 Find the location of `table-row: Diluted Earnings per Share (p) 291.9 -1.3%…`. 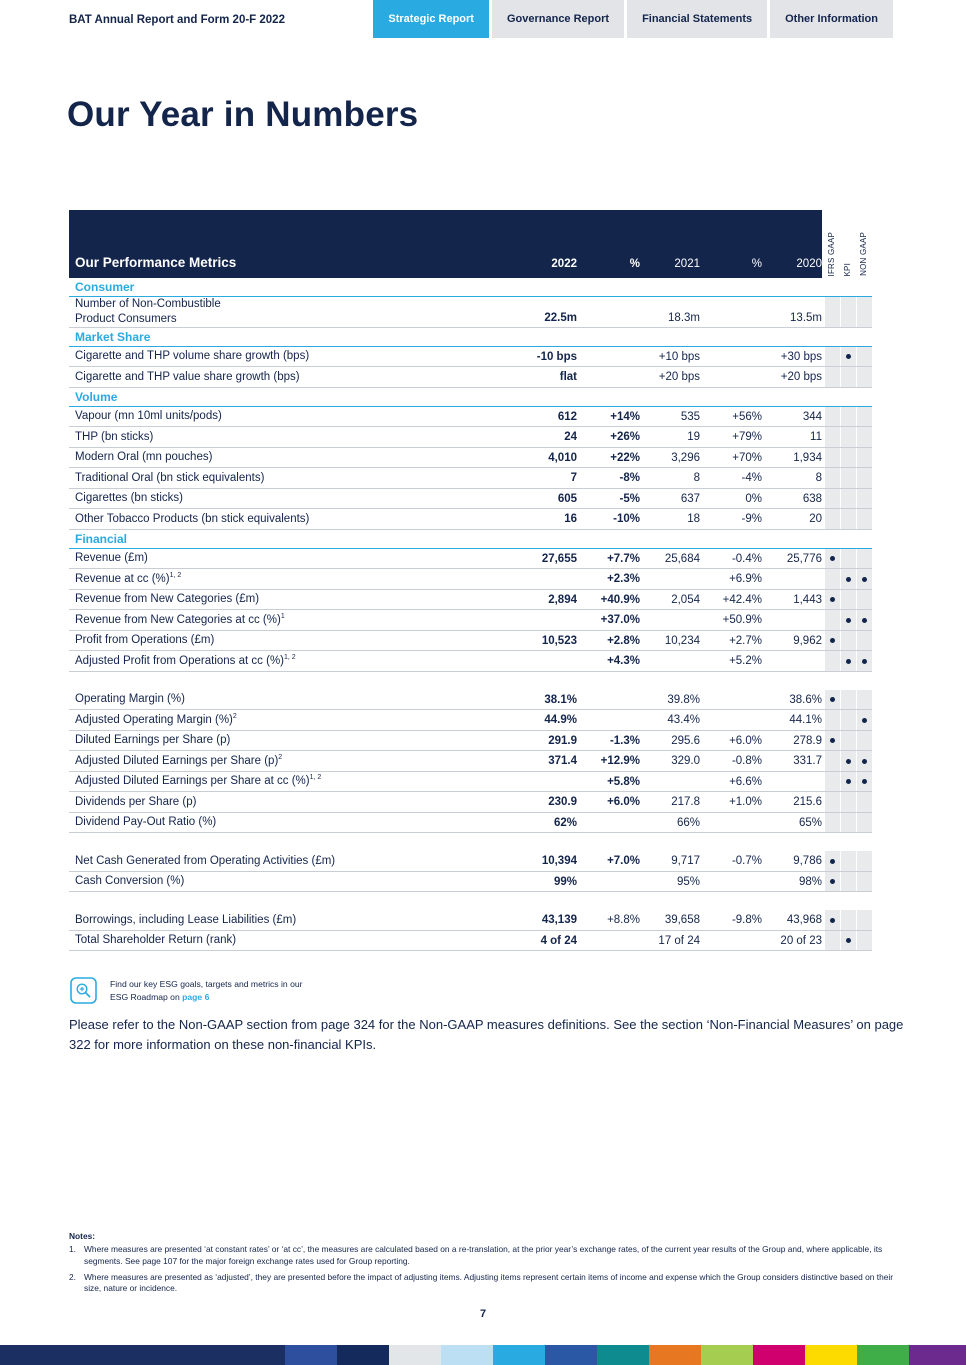

table-row: Diluted Earnings per Share (p) 291.9 -1.3%… is located at coordinates (470, 741).